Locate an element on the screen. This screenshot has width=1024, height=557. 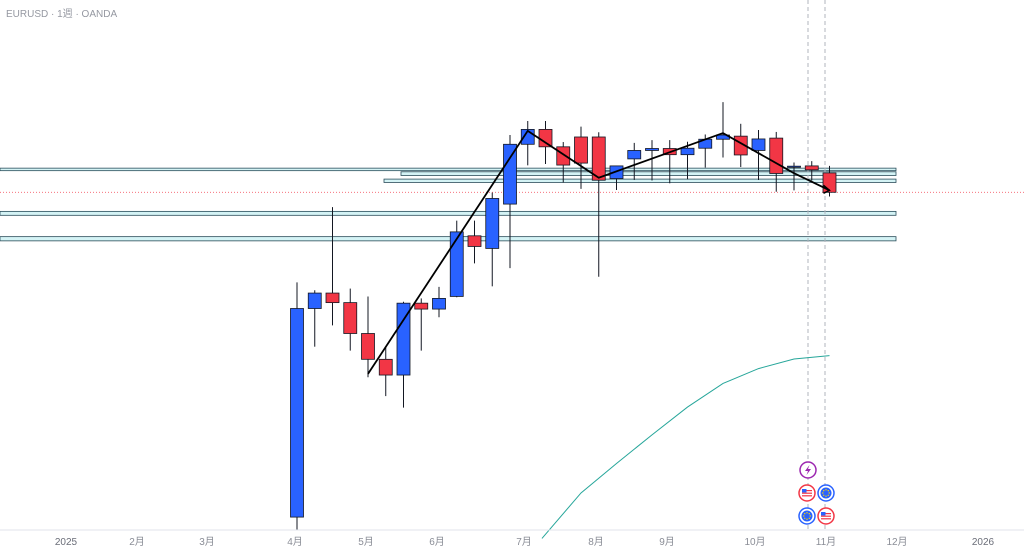
event-markers-layer is located at coordinates (816, 493).